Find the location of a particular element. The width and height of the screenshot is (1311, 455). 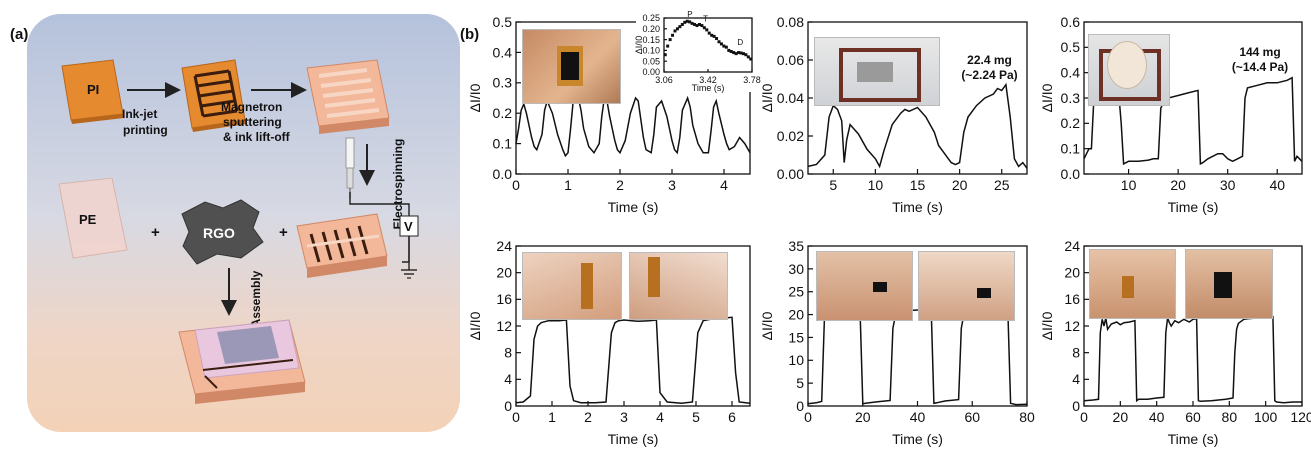

x-tick-label: 10 is located at coordinates (876, 185).